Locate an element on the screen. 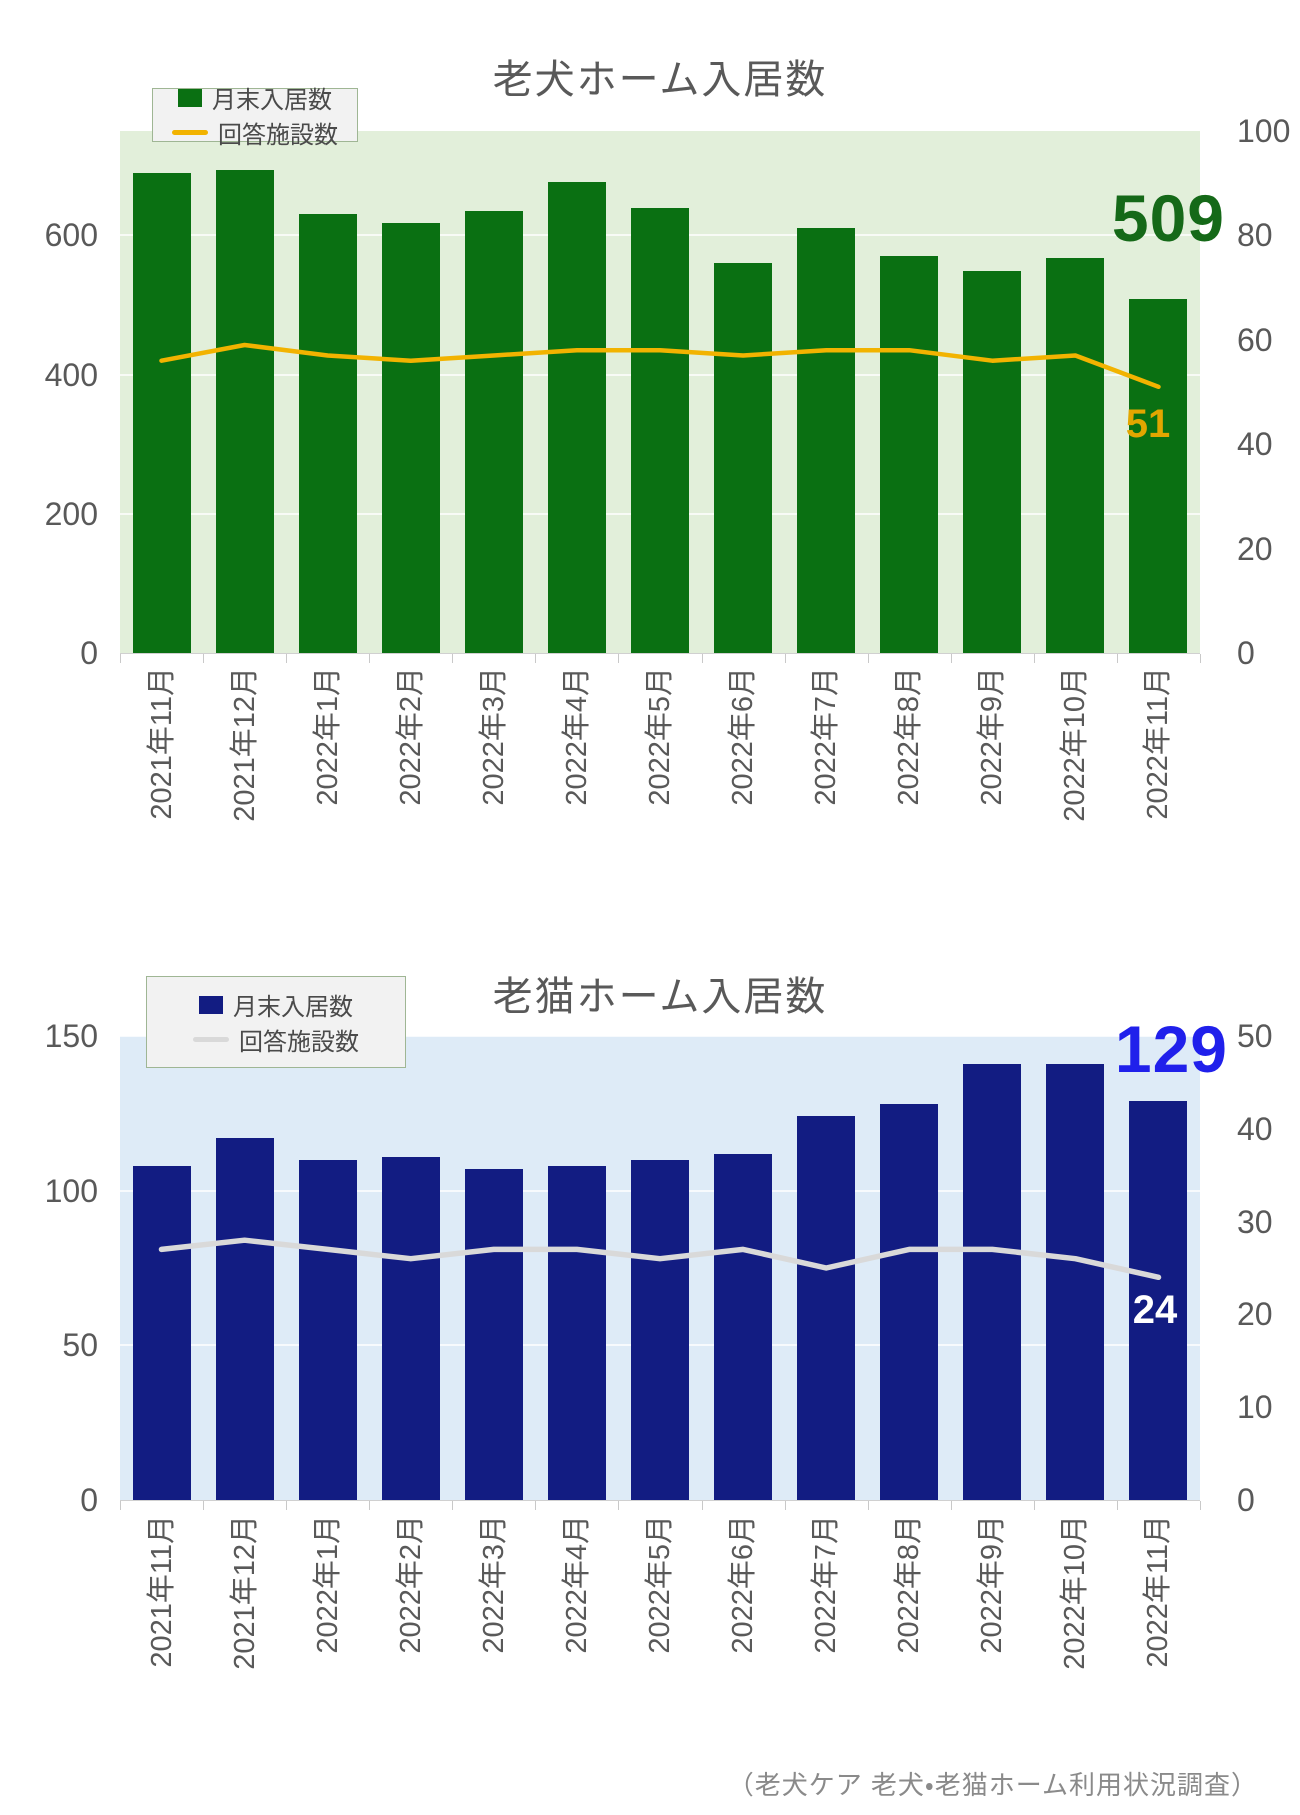 The width and height of the screenshot is (1300, 1815). bar-2022年11月 is located at coordinates (1158, 1300).